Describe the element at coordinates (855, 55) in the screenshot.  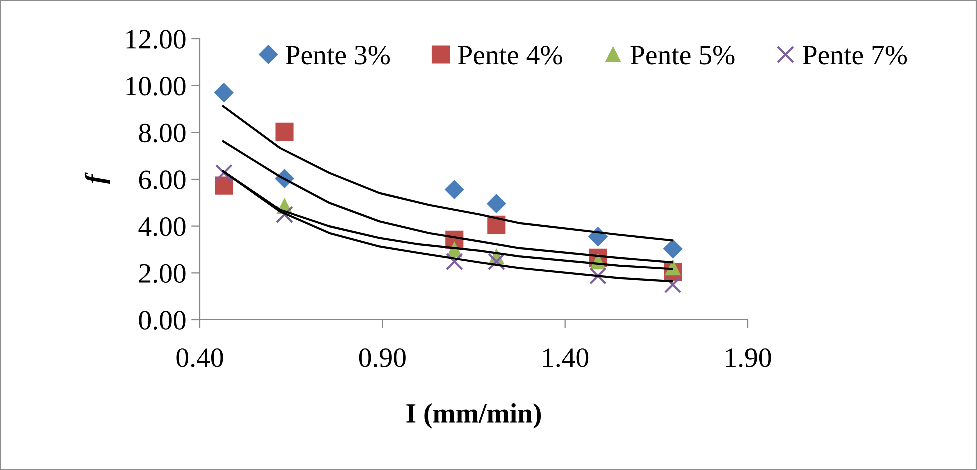
I see `legend-label: Pente 7%` at that location.